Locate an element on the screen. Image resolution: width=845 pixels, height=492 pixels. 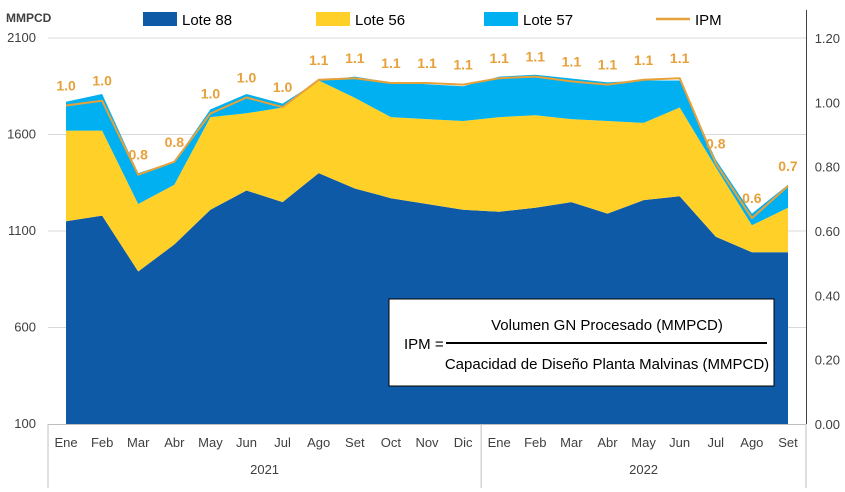
y-right-tick-0.20: 0.20 is located at coordinates (827, 360).